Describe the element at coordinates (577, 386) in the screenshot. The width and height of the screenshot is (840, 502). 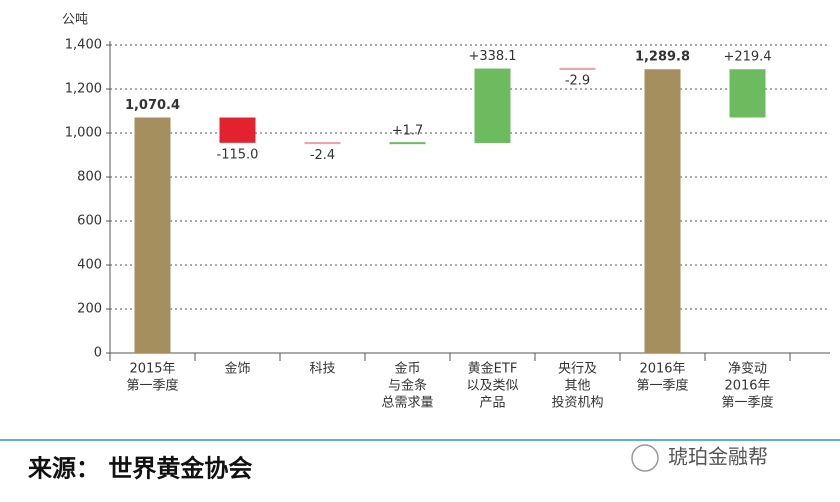
I see `x-tick-label: 其他` at that location.